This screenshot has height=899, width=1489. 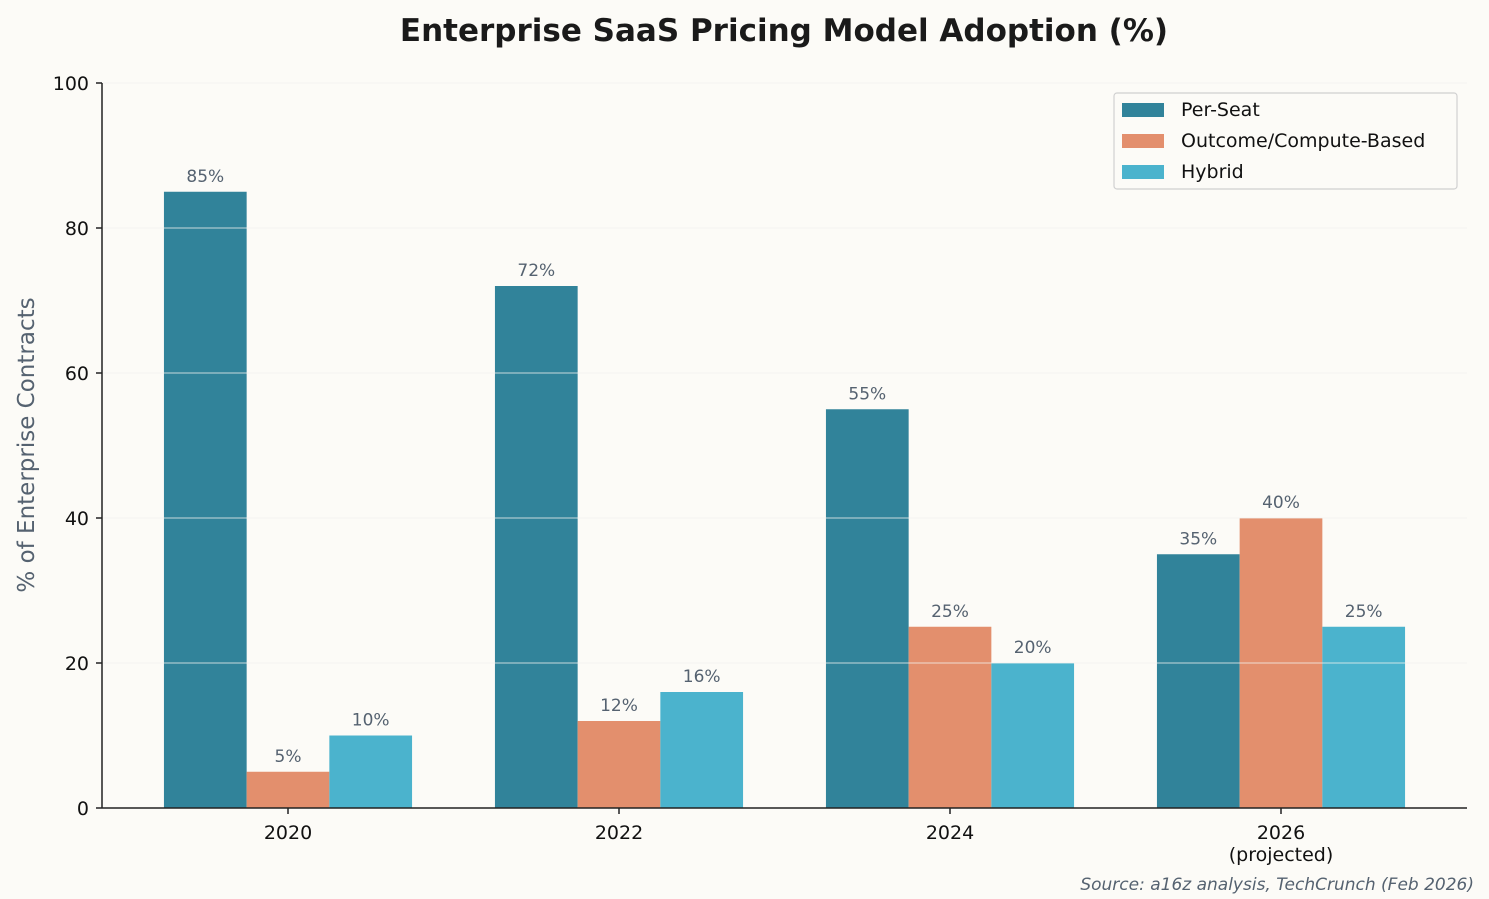 I want to click on x-tick-label: 2026 (projected), so click(x=1281, y=844).